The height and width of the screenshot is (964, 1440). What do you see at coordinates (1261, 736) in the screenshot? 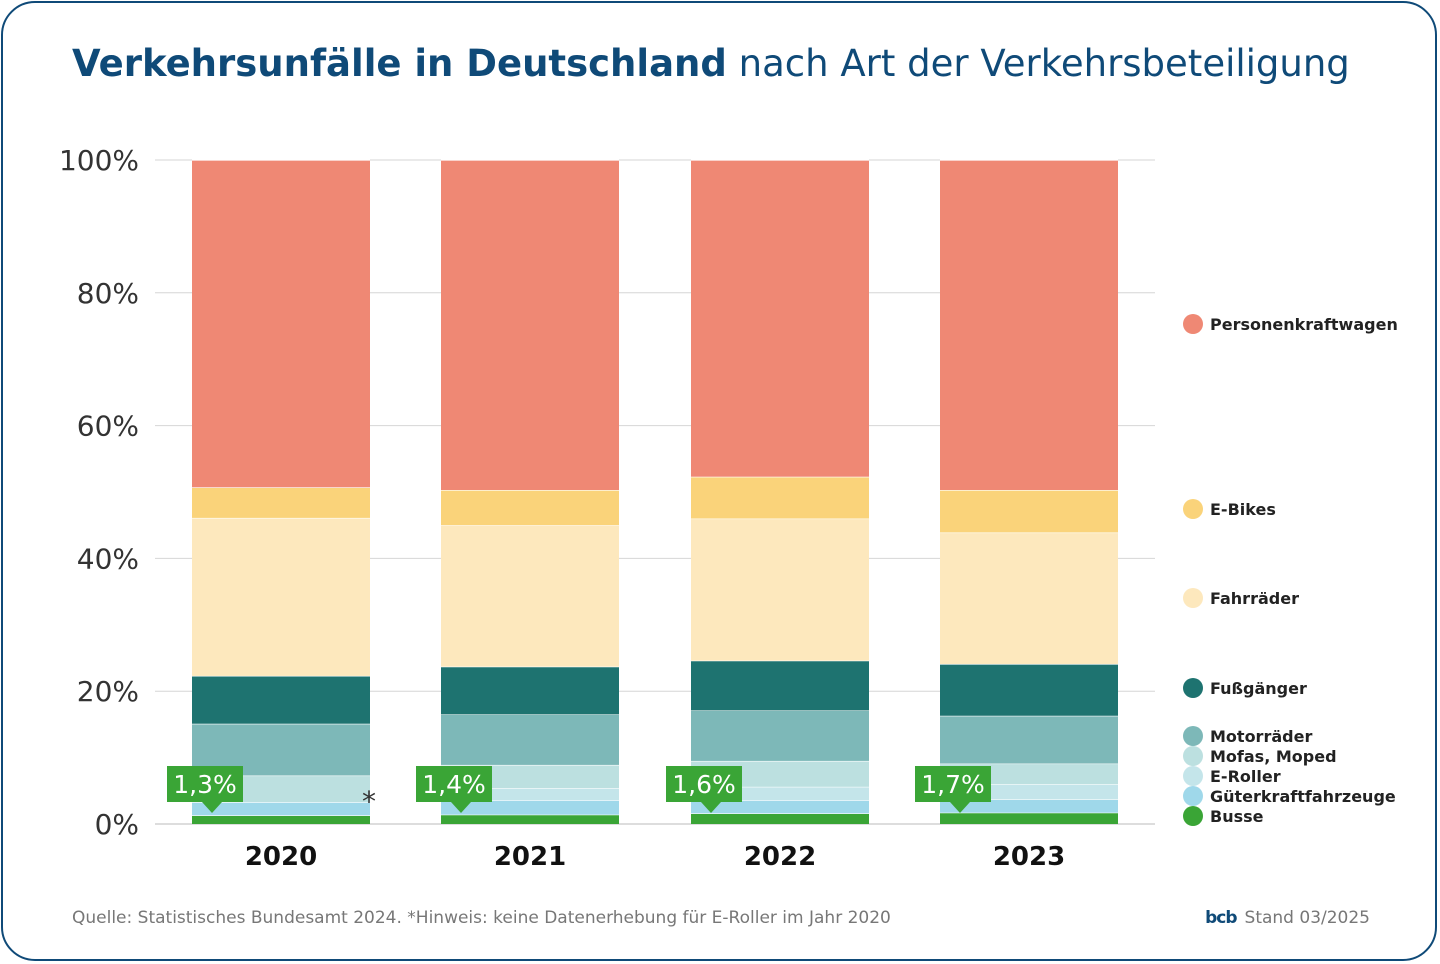
I see `legend-label: Motorräder` at bounding box center [1261, 736].